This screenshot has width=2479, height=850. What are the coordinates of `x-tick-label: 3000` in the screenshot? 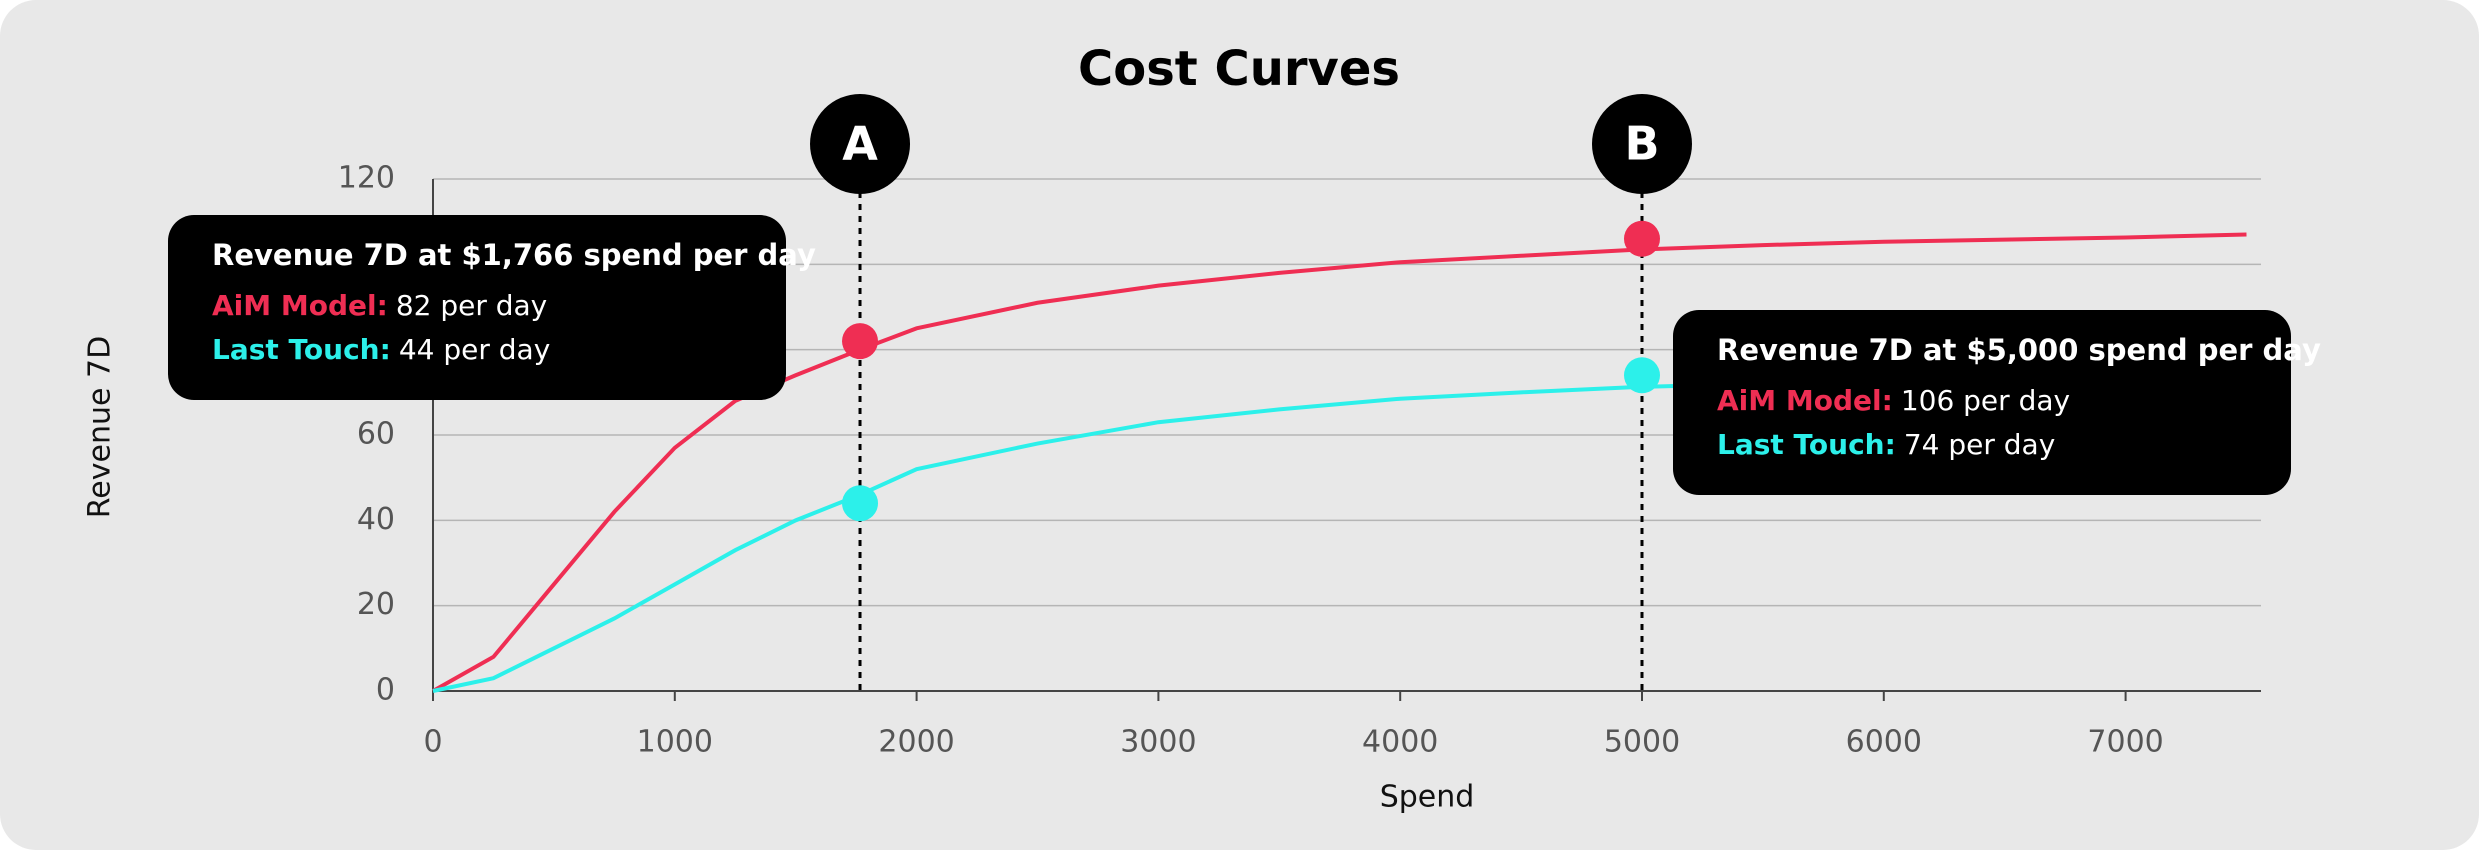 It's located at (1158, 742).